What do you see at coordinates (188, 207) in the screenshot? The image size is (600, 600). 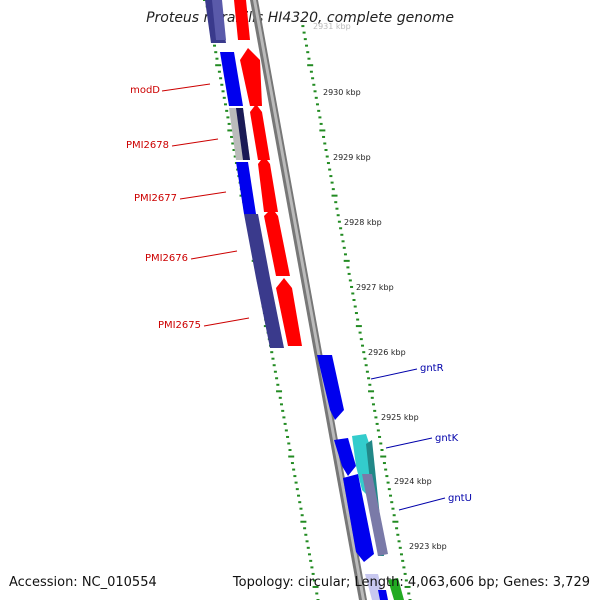 I see `left-gene-labels: modD PMI2678 PMI2677 PMI2676 PMI2675` at bounding box center [188, 207].